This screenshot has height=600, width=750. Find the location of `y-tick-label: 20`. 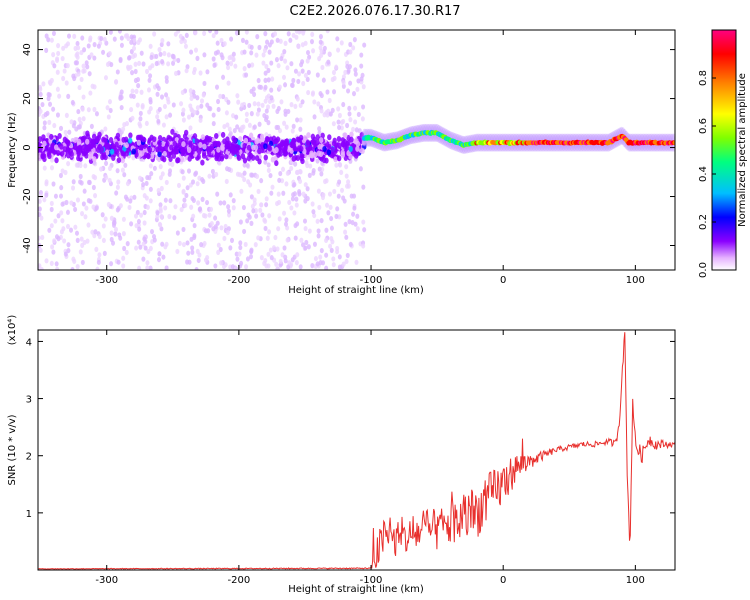

y-tick-label: 20 is located at coordinates (27, 98).